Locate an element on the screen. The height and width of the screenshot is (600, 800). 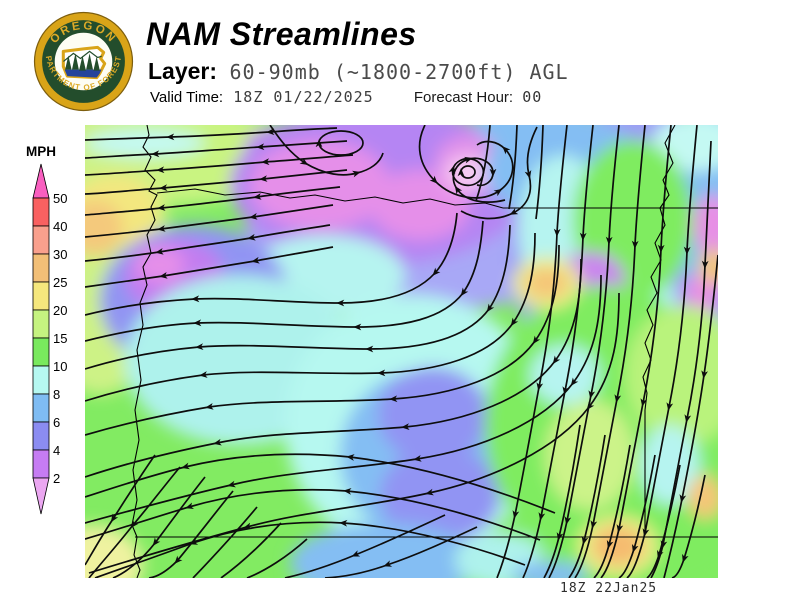
legend-tick-labels: 50 40 30 25 20 15 10 8 6 4 2 is located at coordinates (60, 338).